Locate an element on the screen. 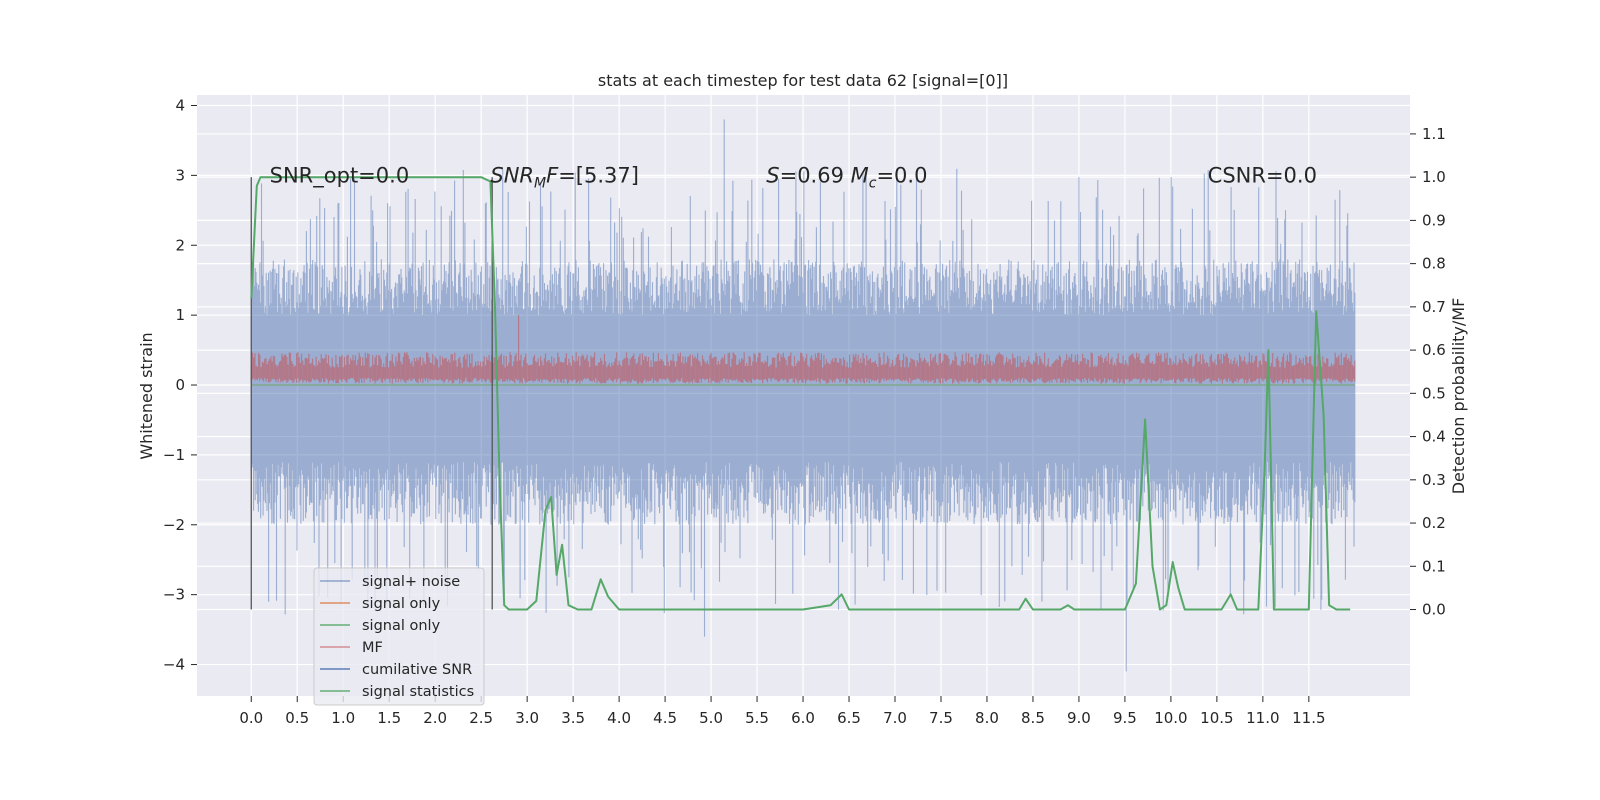  y-tick-label: −4 is located at coordinates (174, 665).